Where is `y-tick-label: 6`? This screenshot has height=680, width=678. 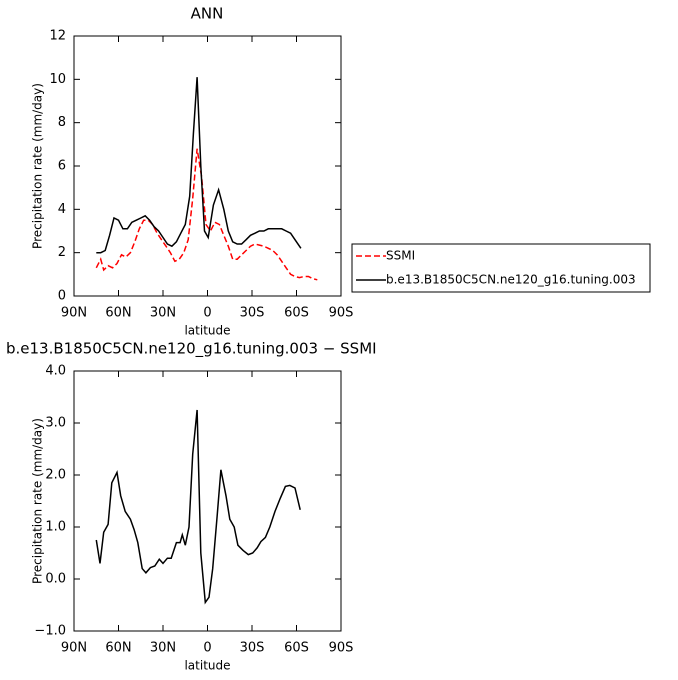 y-tick-label: 6 is located at coordinates (62, 166).